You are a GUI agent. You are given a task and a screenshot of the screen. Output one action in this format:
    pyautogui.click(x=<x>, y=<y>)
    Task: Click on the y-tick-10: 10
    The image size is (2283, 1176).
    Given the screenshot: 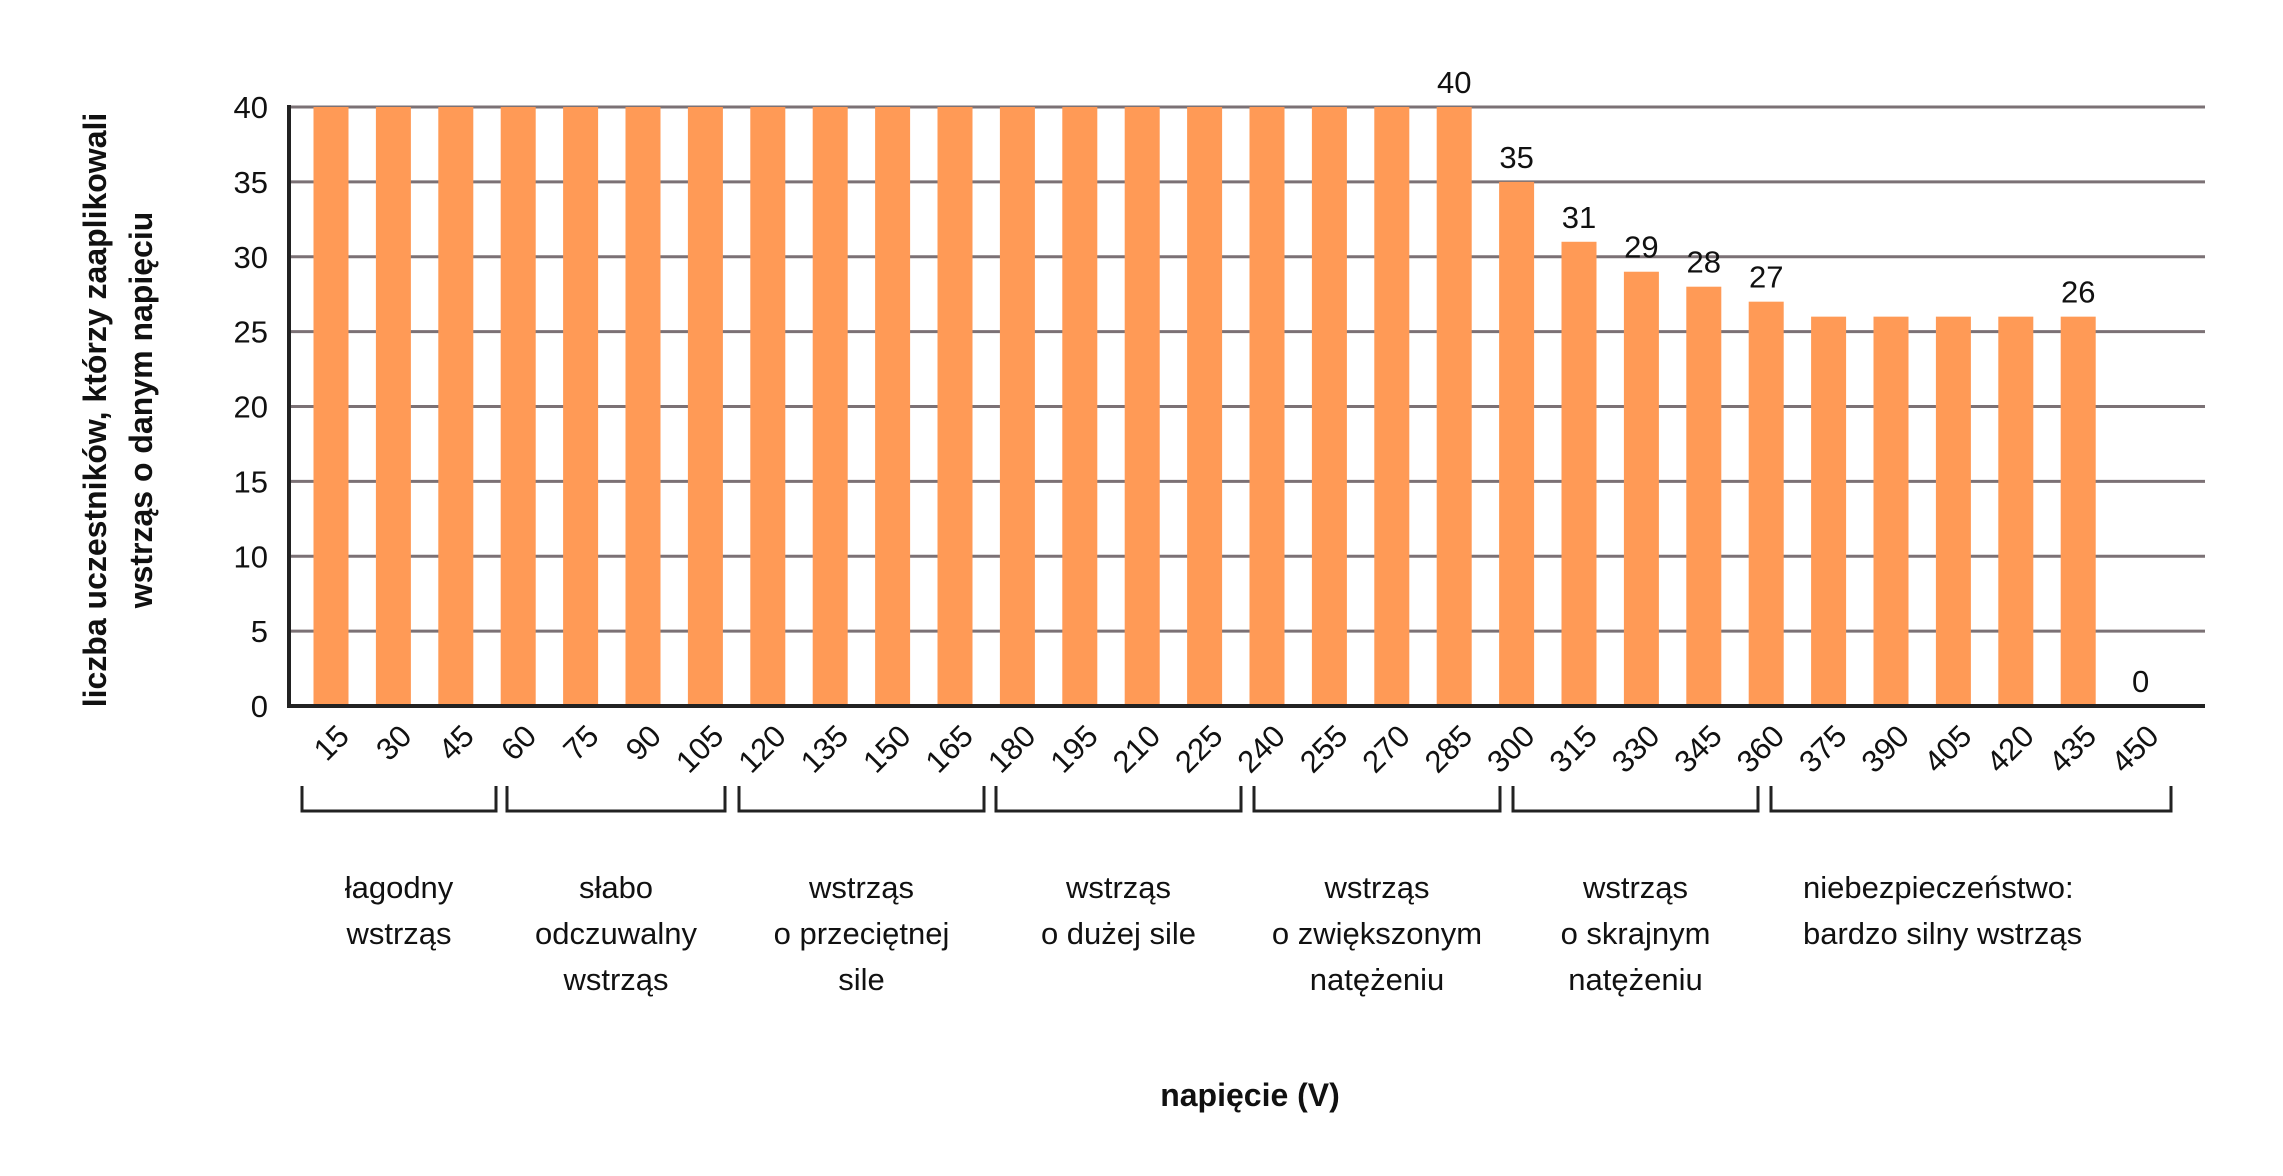 What is the action you would take?
    pyautogui.click(x=251, y=556)
    